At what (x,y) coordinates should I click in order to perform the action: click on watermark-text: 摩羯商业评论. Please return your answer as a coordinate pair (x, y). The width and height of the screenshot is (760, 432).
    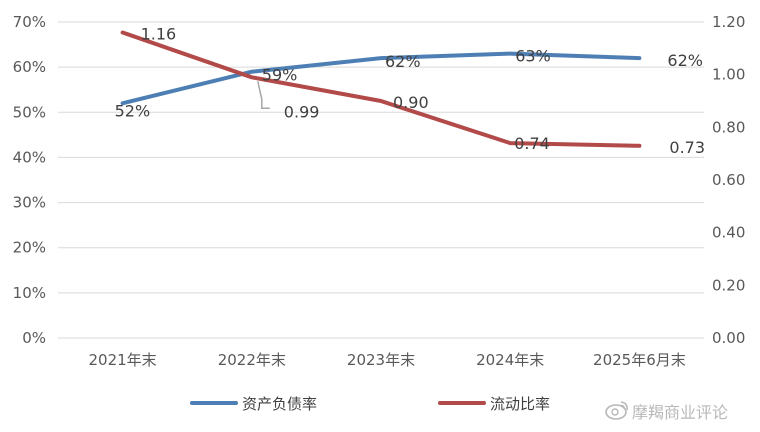
    Looking at the image, I should click on (680, 412).